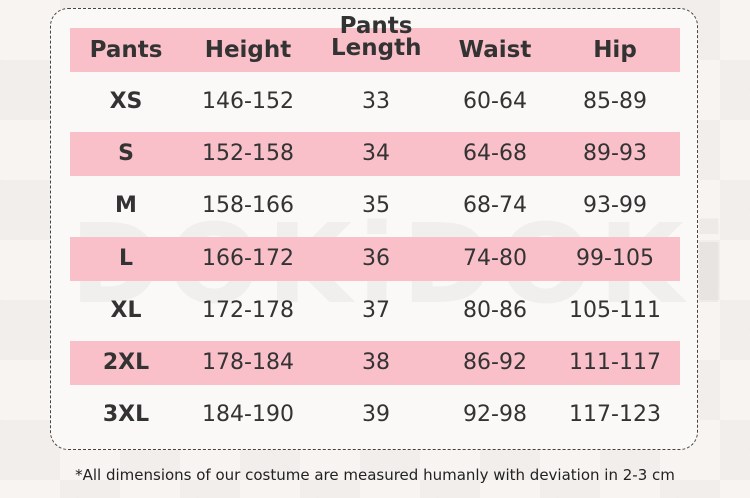 This screenshot has height=498, width=750. Describe the element at coordinates (126, 310) in the screenshot. I see `size-label: XL` at that location.